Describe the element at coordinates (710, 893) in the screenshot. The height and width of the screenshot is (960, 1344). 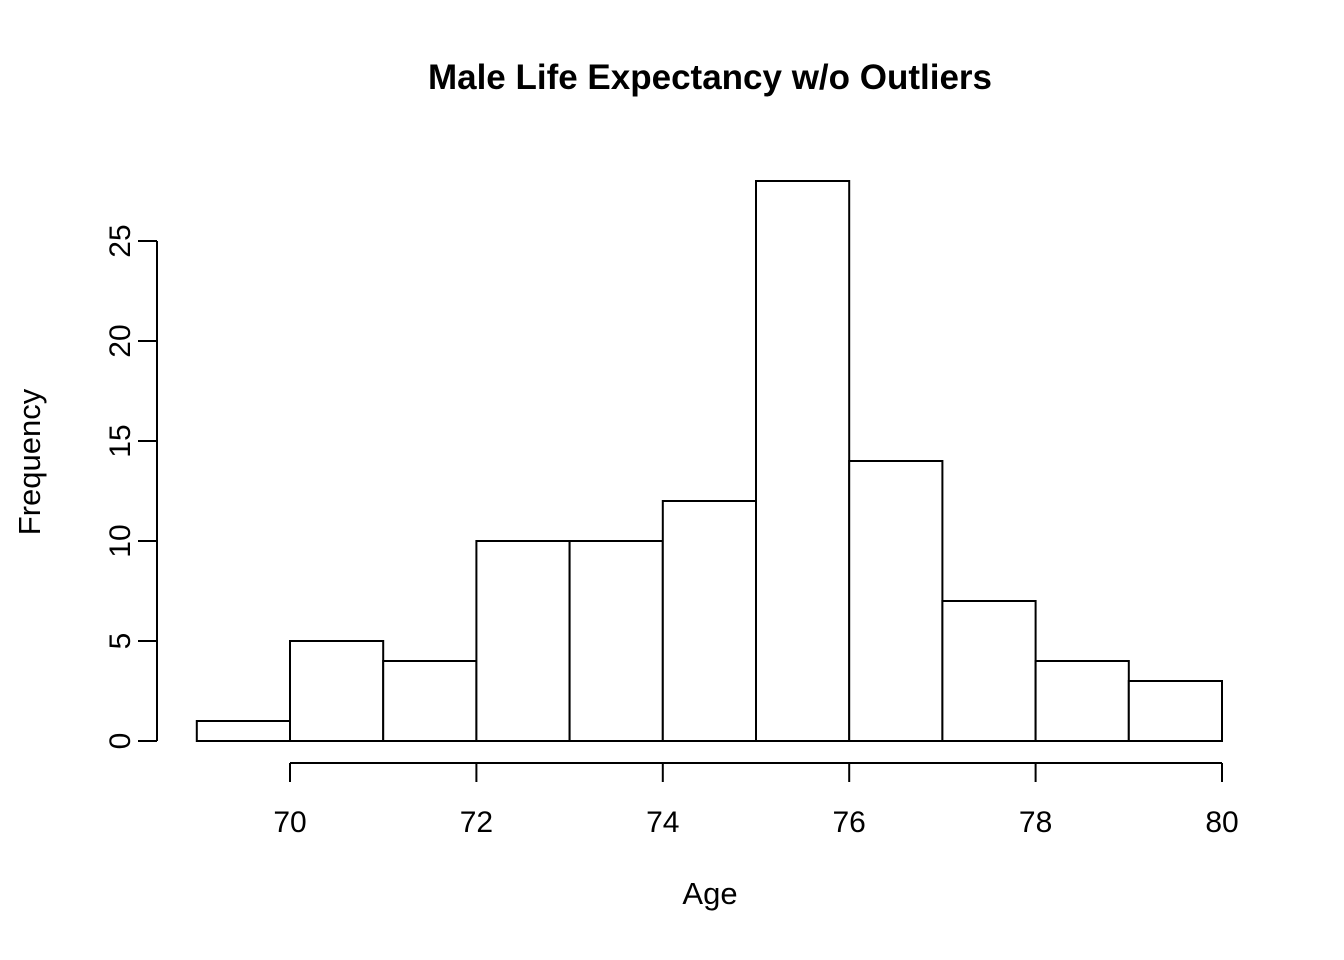
I see `x-axis-label: Age` at that location.